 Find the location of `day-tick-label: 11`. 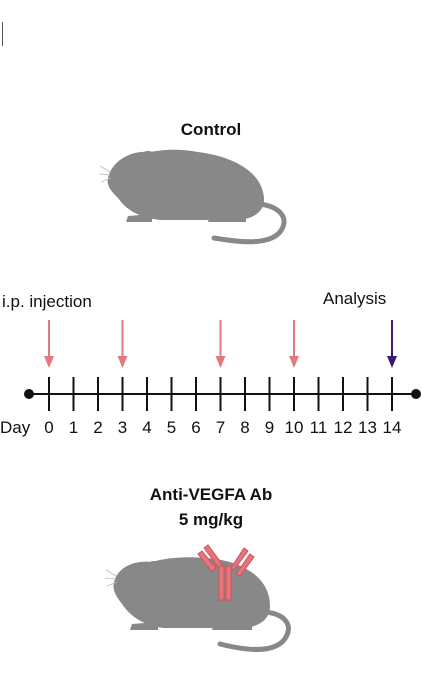

day-tick-label: 11 is located at coordinates (318, 427).